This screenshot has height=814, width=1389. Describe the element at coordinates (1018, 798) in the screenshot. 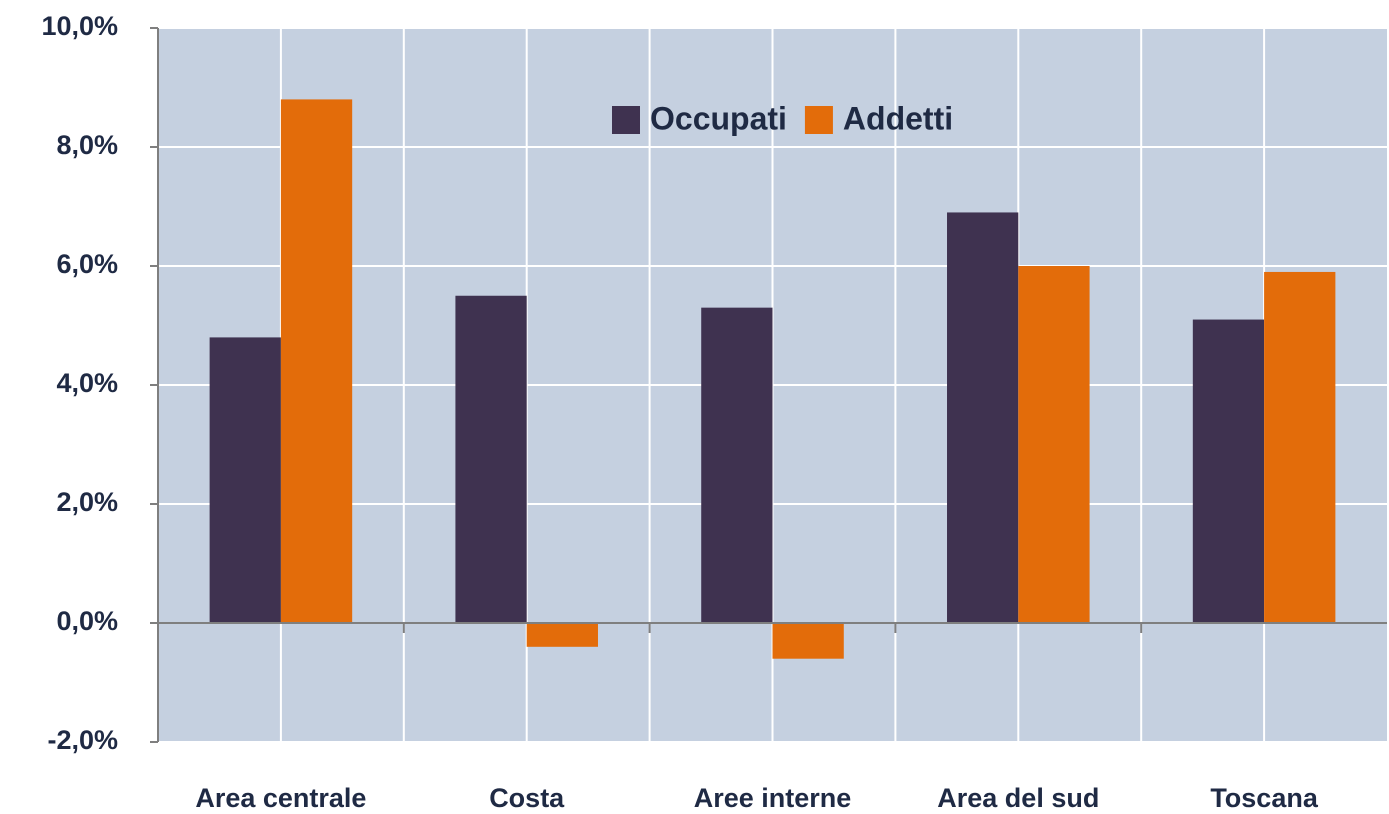

I see `x-tick-label: Area del sud` at that location.